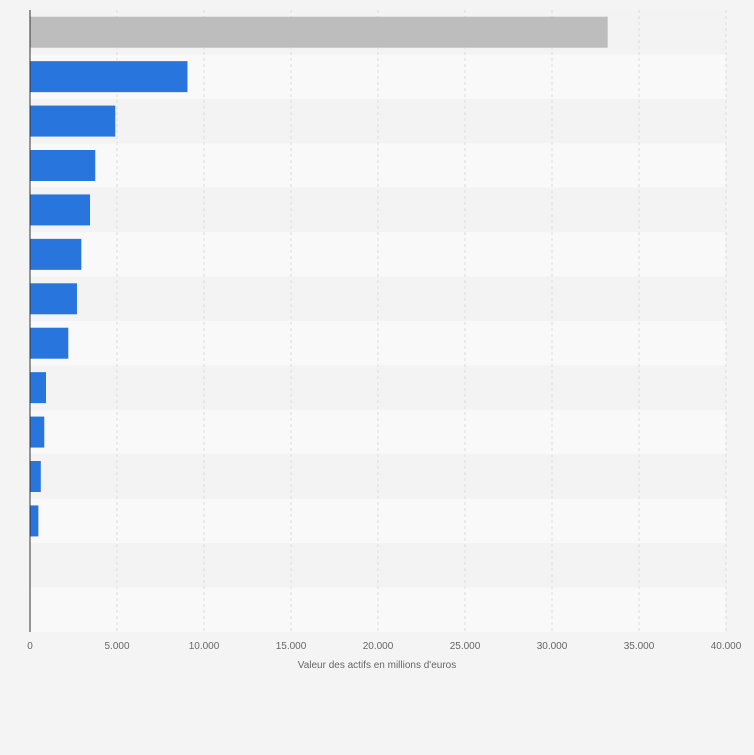 Image resolution: width=754 pixels, height=755 pixels. What do you see at coordinates (30, 646) in the screenshot?
I see `x-tick-label: 0` at bounding box center [30, 646].